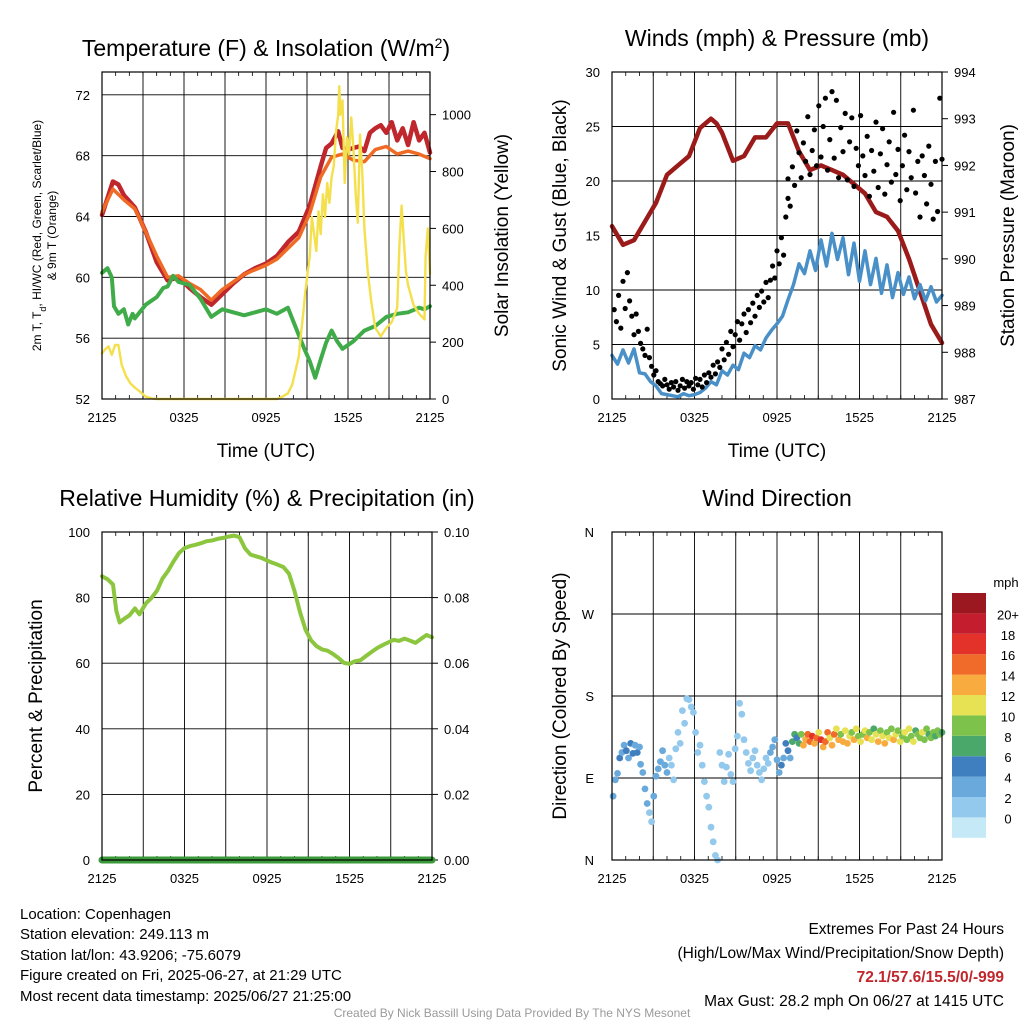 The width and height of the screenshot is (1024, 1024). I want to click on y2-tick-label: 800, so click(453, 172).